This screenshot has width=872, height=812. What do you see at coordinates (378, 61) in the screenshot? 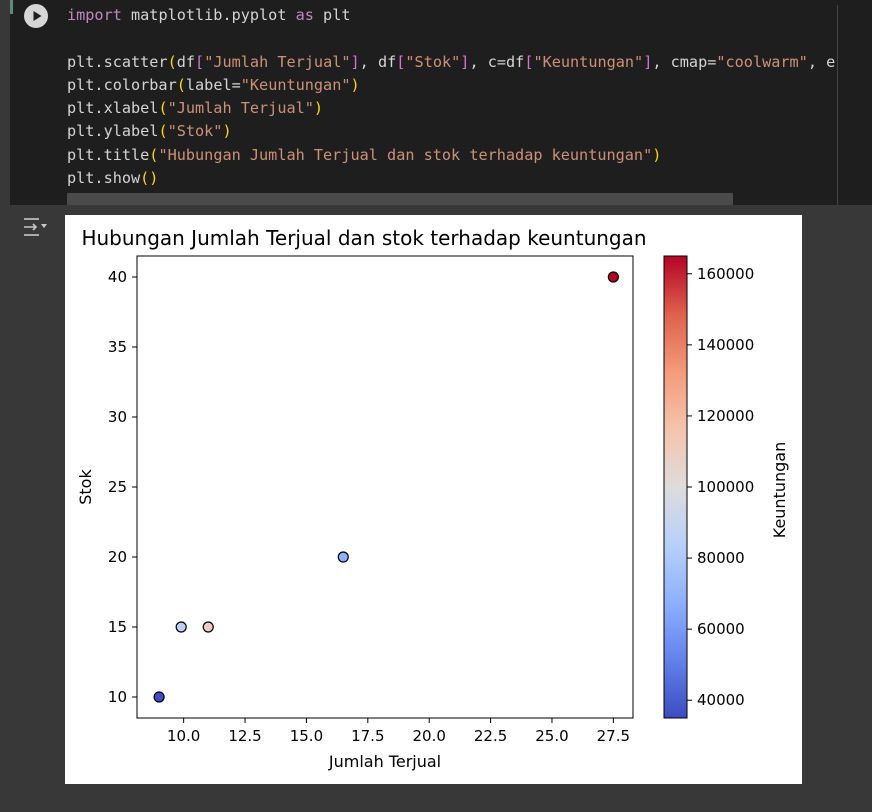
I see `code-token: , df` at bounding box center [378, 61].